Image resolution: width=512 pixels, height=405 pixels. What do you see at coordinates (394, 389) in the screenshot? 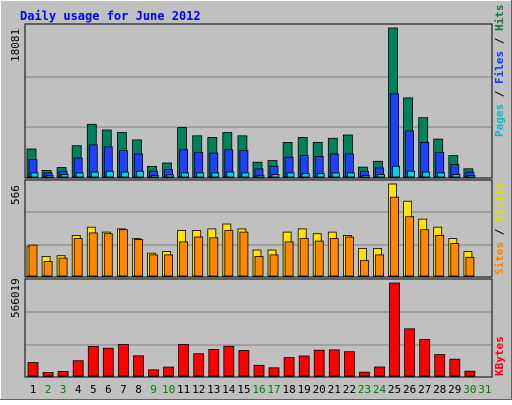
I see `x-label-day-25: 25` at bounding box center [394, 389].